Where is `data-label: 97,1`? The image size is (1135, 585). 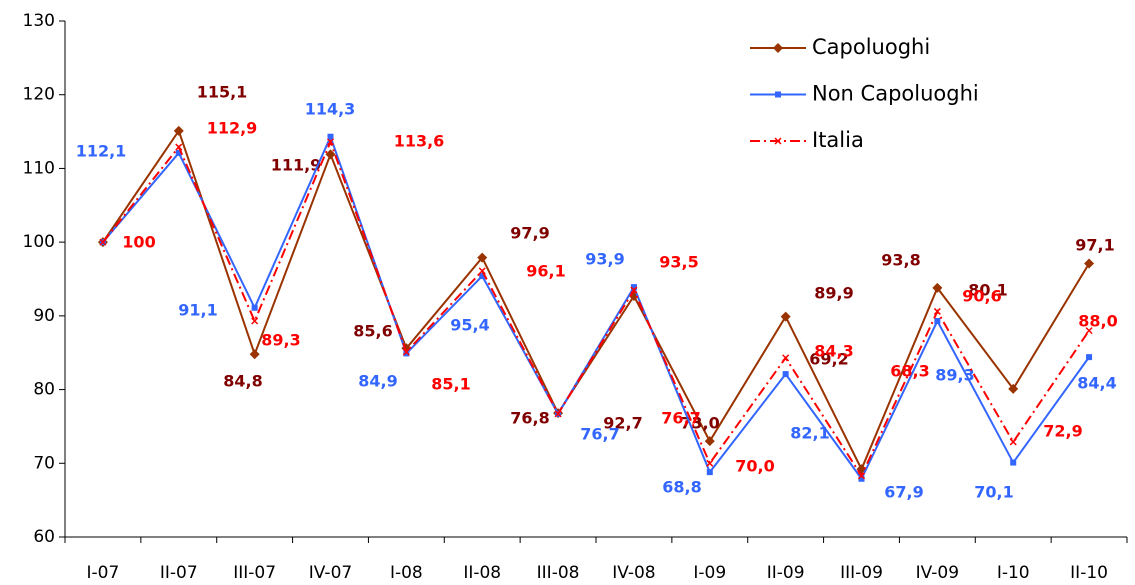 data-label: 97,1 is located at coordinates (1094, 245).